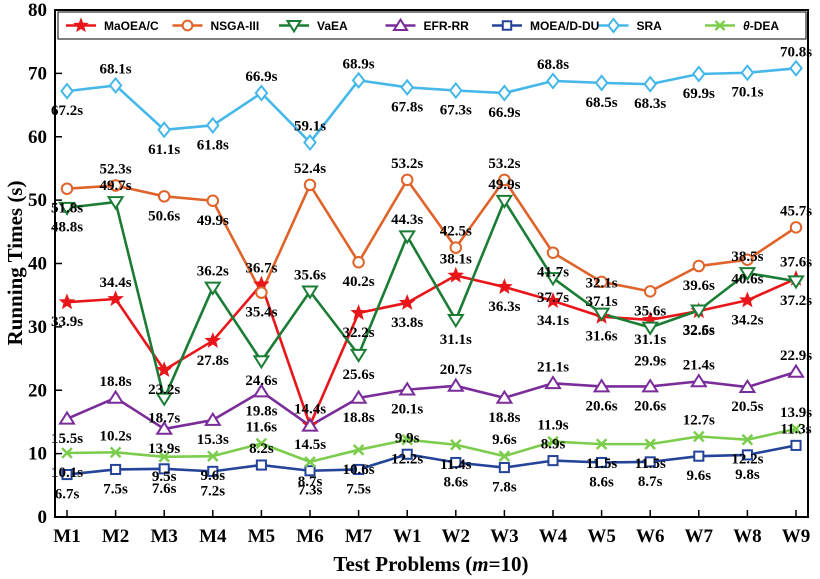 This screenshot has height=579, width=820. What do you see at coordinates (504, 113) in the screenshot?
I see `data-label-sra: 66.9s` at bounding box center [504, 113].